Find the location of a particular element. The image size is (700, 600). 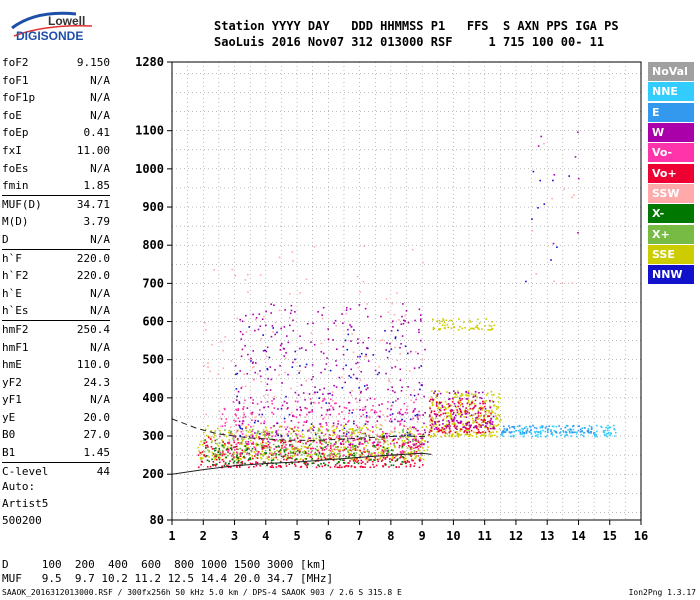

param-label: fxI is located at coordinates (12, 150).